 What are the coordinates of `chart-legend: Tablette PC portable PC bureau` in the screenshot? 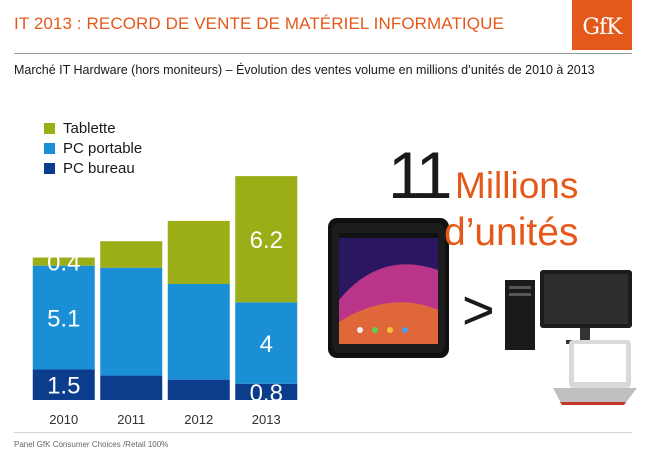 It's located at (93, 148).